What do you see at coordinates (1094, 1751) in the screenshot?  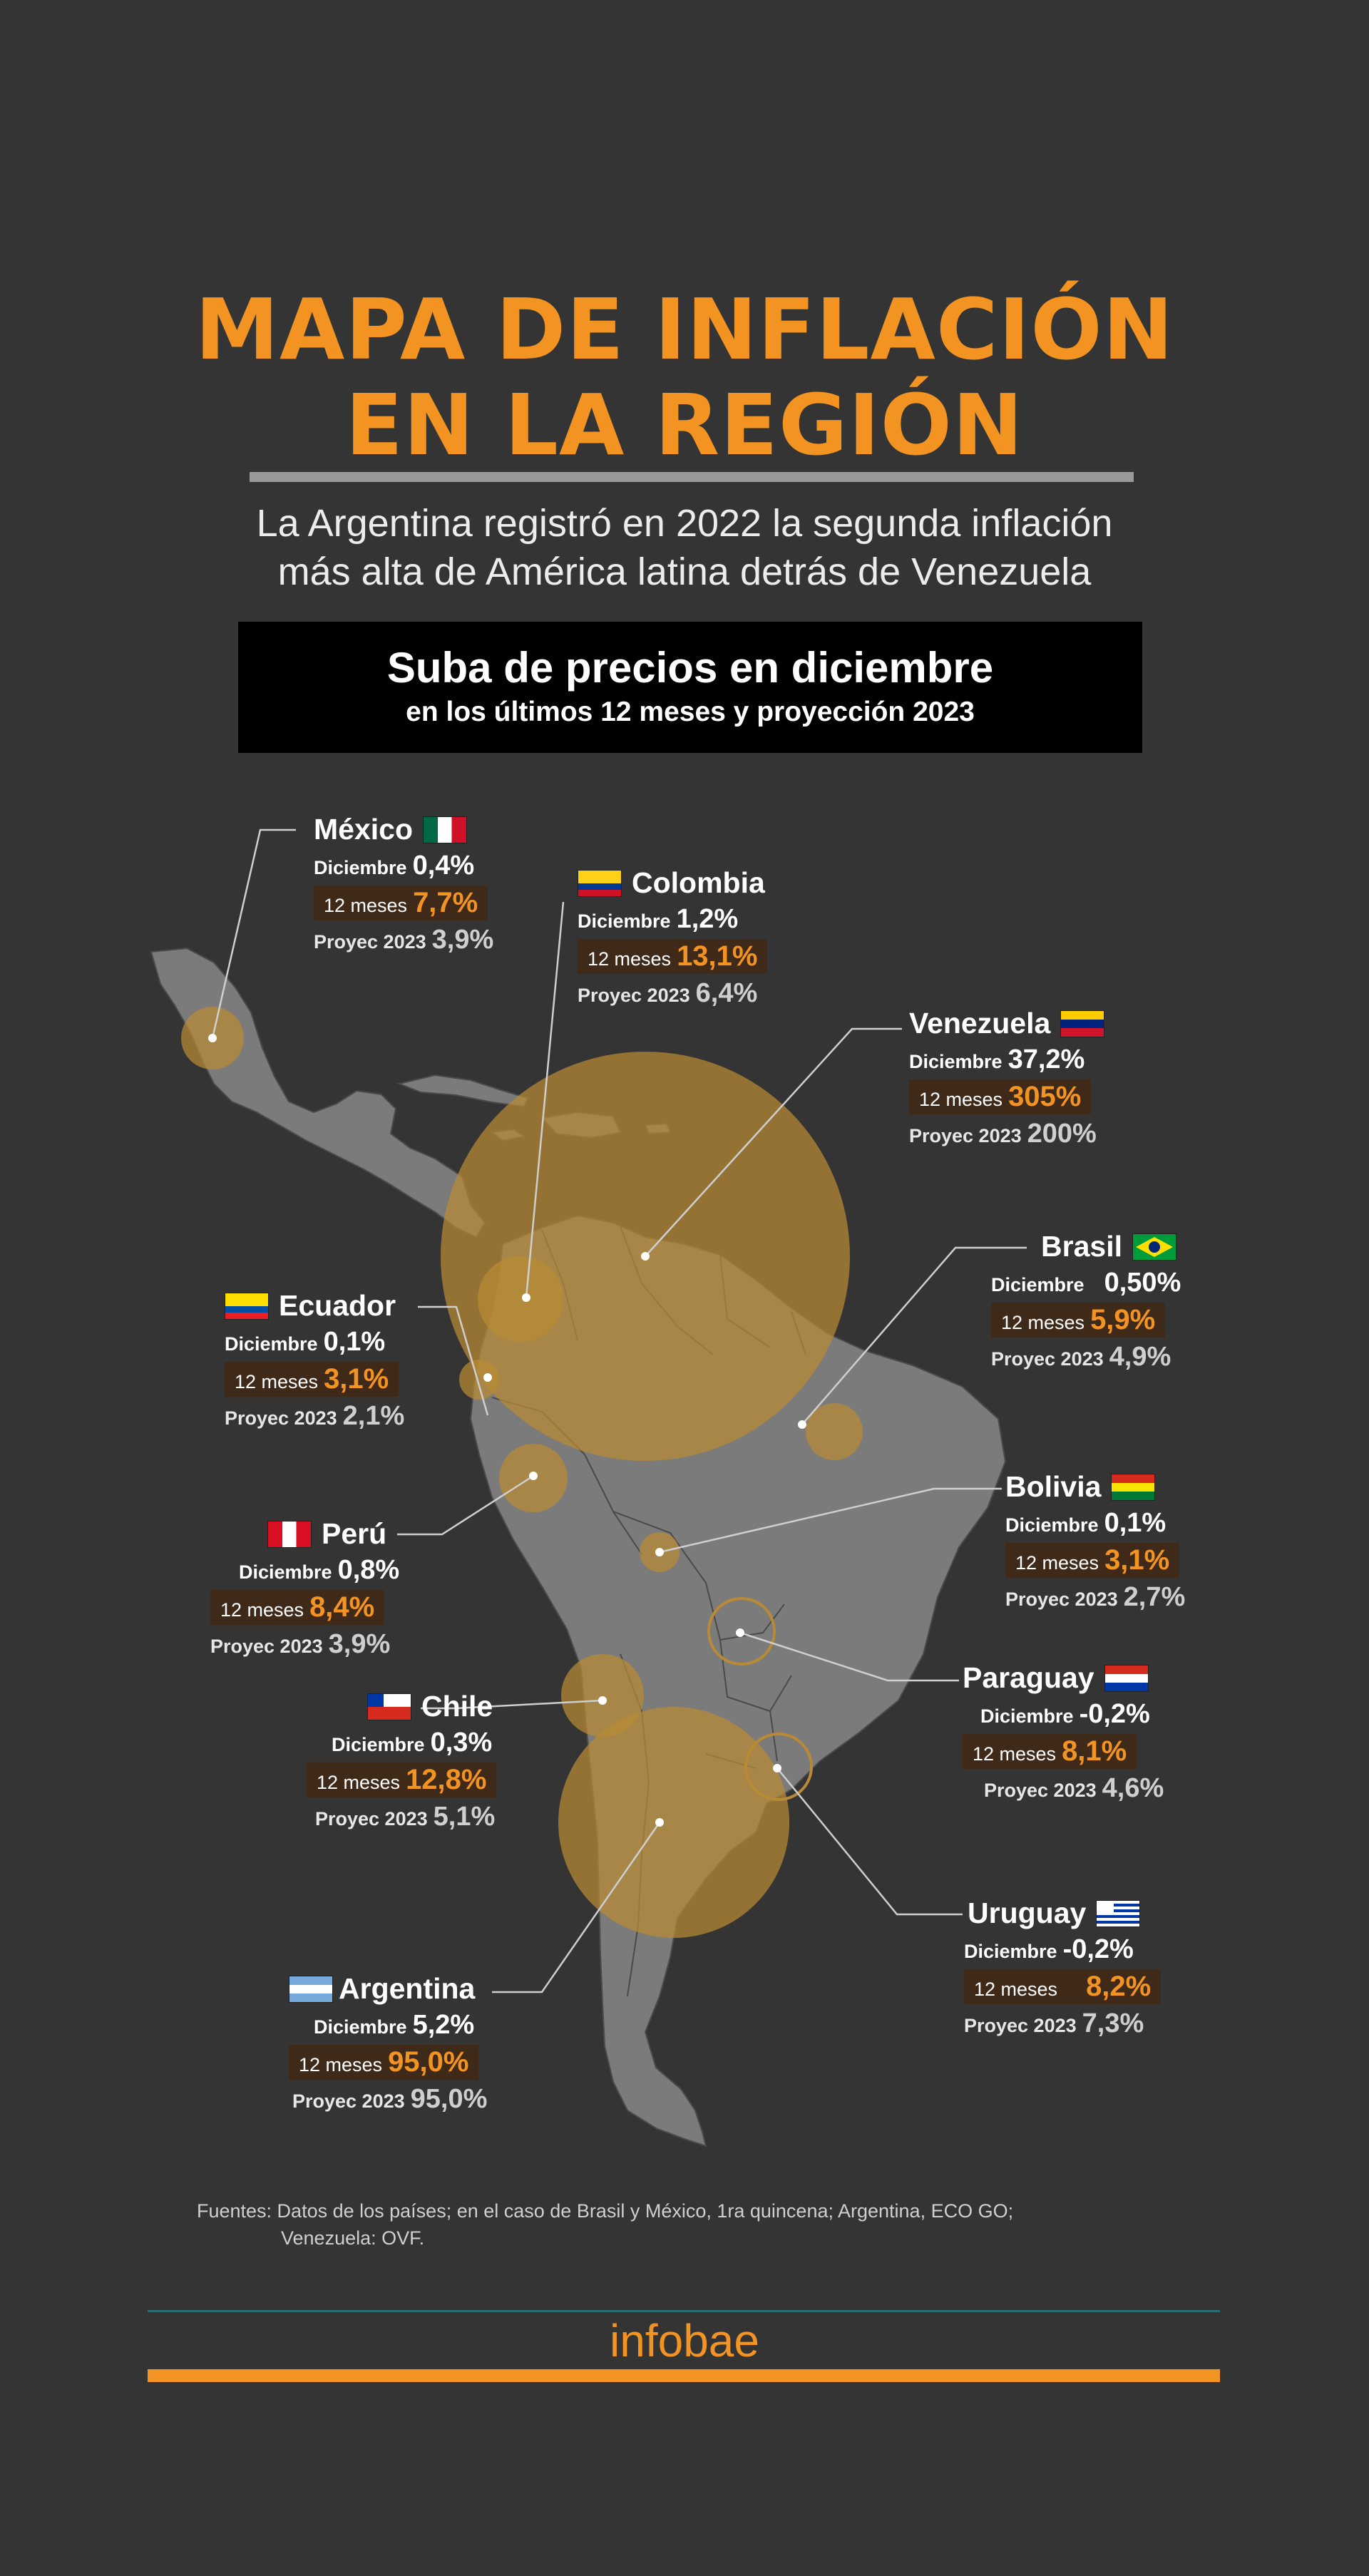 I see `doce-meses-value: 8,1%` at bounding box center [1094, 1751].